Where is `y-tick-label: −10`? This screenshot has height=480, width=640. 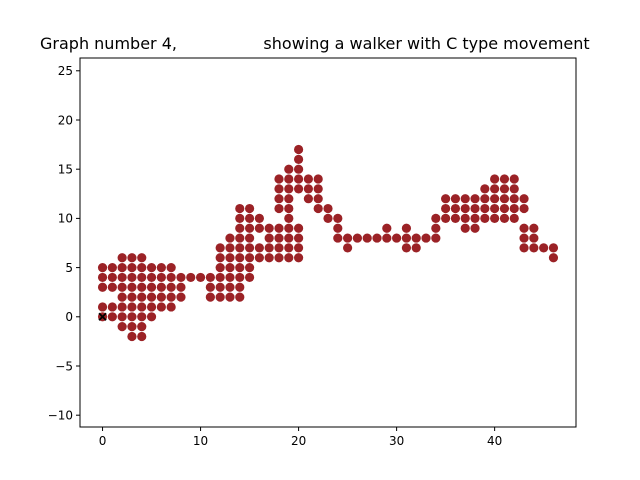
y-tick-label: −10 is located at coordinates (60, 415).